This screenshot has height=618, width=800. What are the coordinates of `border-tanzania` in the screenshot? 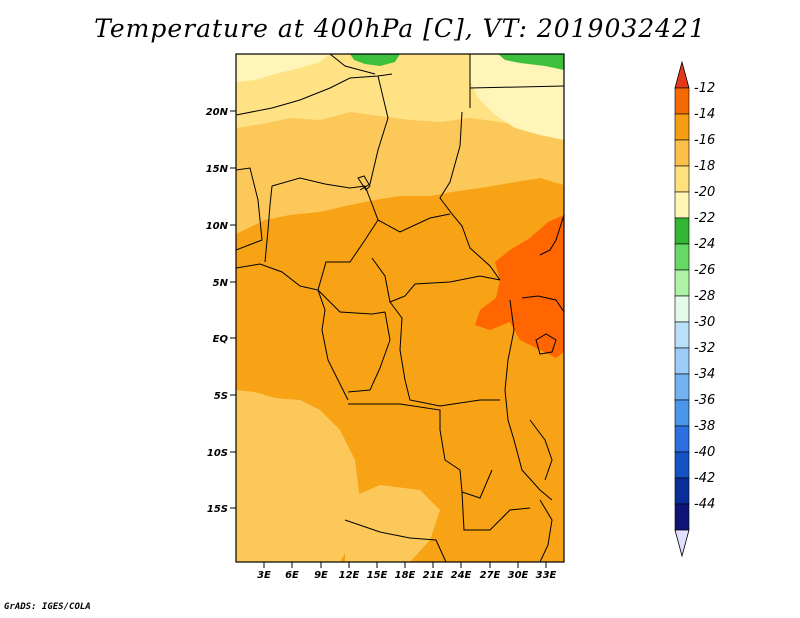 It's located at (541, 450).